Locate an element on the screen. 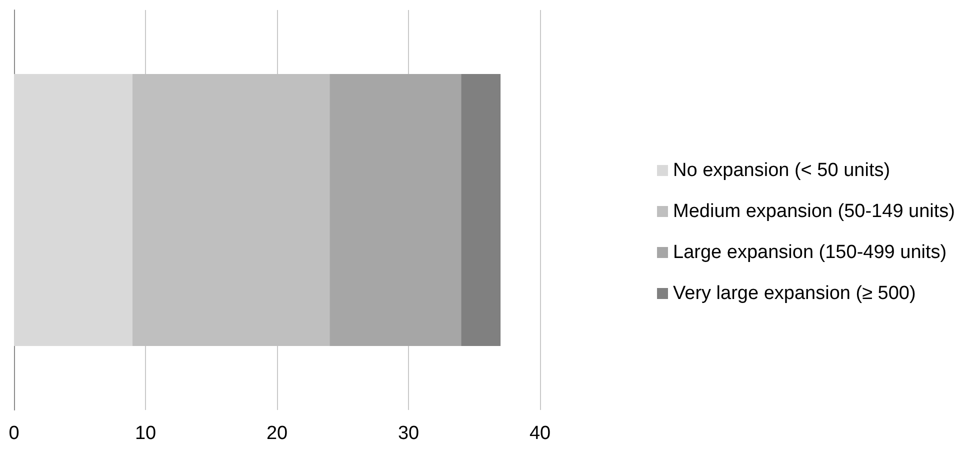 This screenshot has height=464, width=960. legend-label: Very large expansion (≥ 500) is located at coordinates (794, 293).